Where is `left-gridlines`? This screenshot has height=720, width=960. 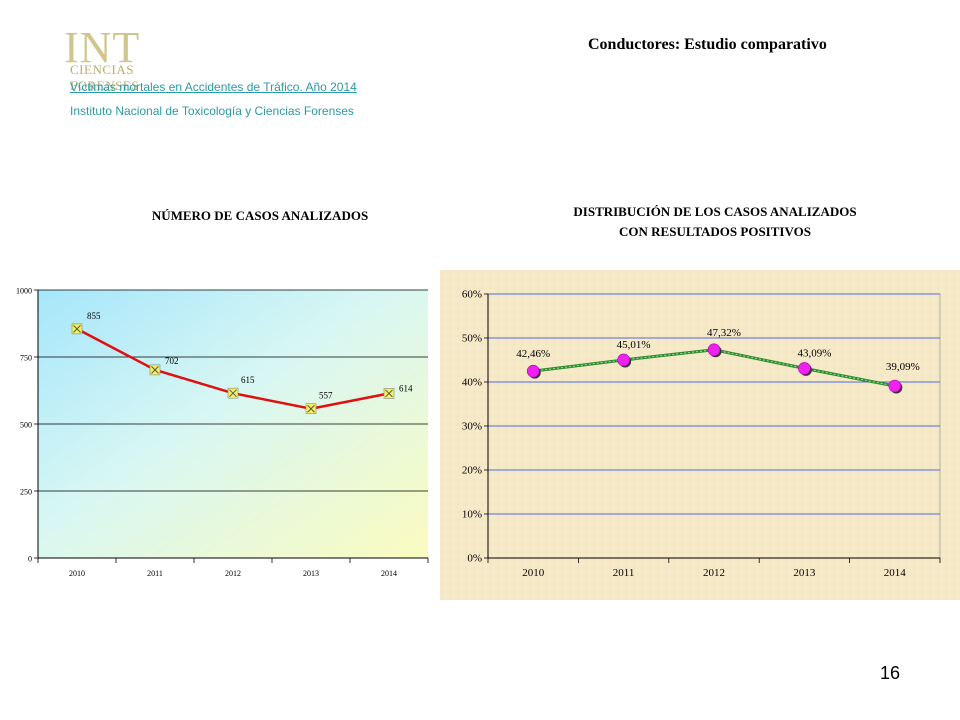
left-gridlines is located at coordinates (233, 390).